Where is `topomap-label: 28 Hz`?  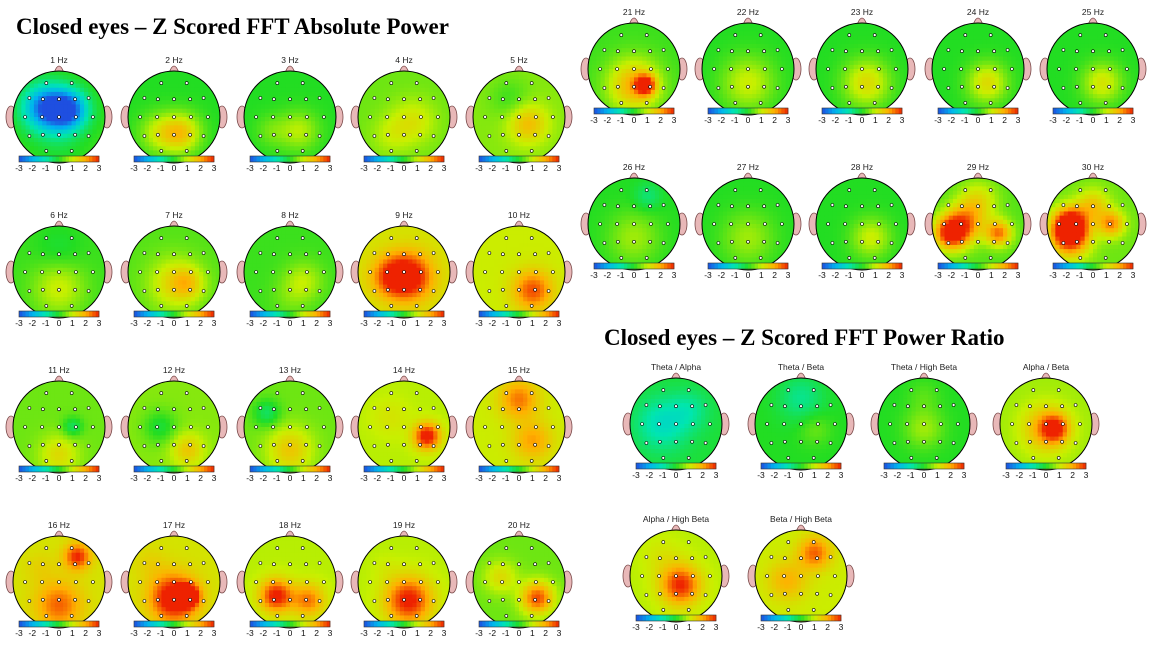
topomap-label: 28 Hz is located at coordinates (862, 167).